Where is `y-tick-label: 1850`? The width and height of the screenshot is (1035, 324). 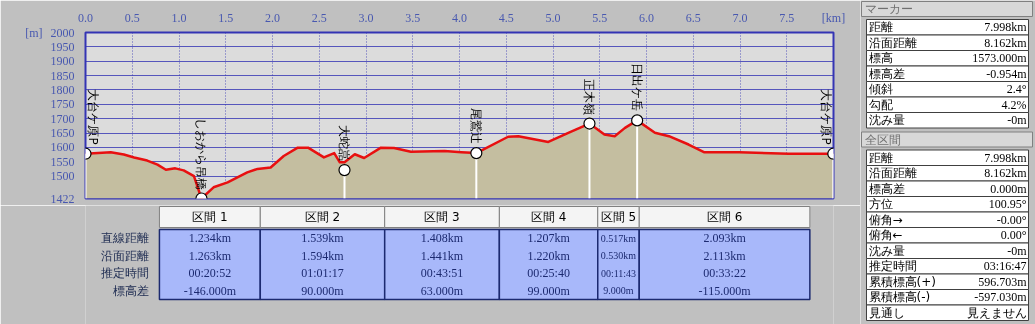 y-tick-label: 1850 is located at coordinates (62, 75).